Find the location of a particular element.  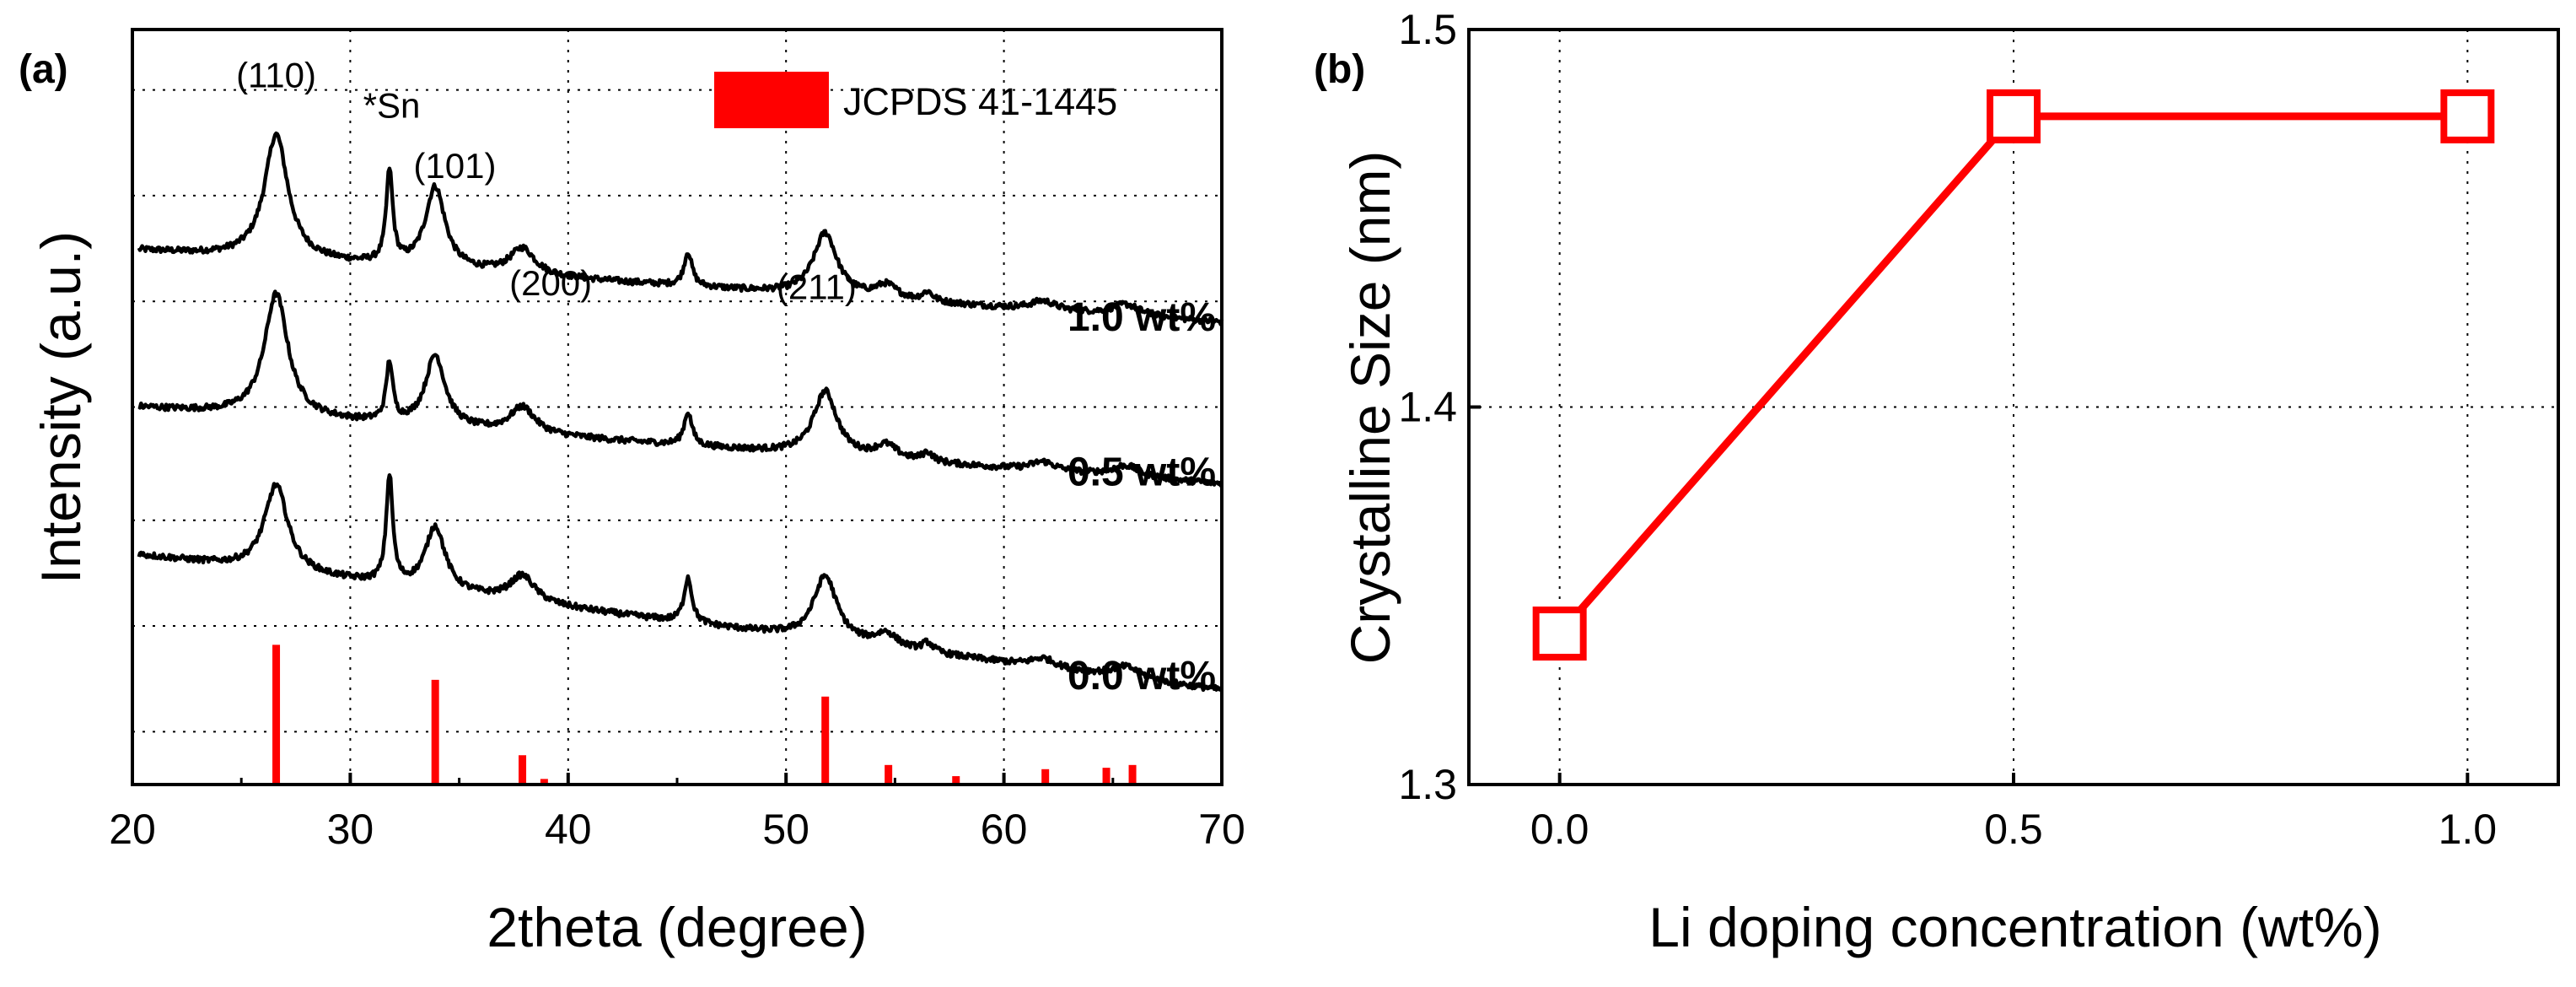

legend-swatch is located at coordinates (771, 100).